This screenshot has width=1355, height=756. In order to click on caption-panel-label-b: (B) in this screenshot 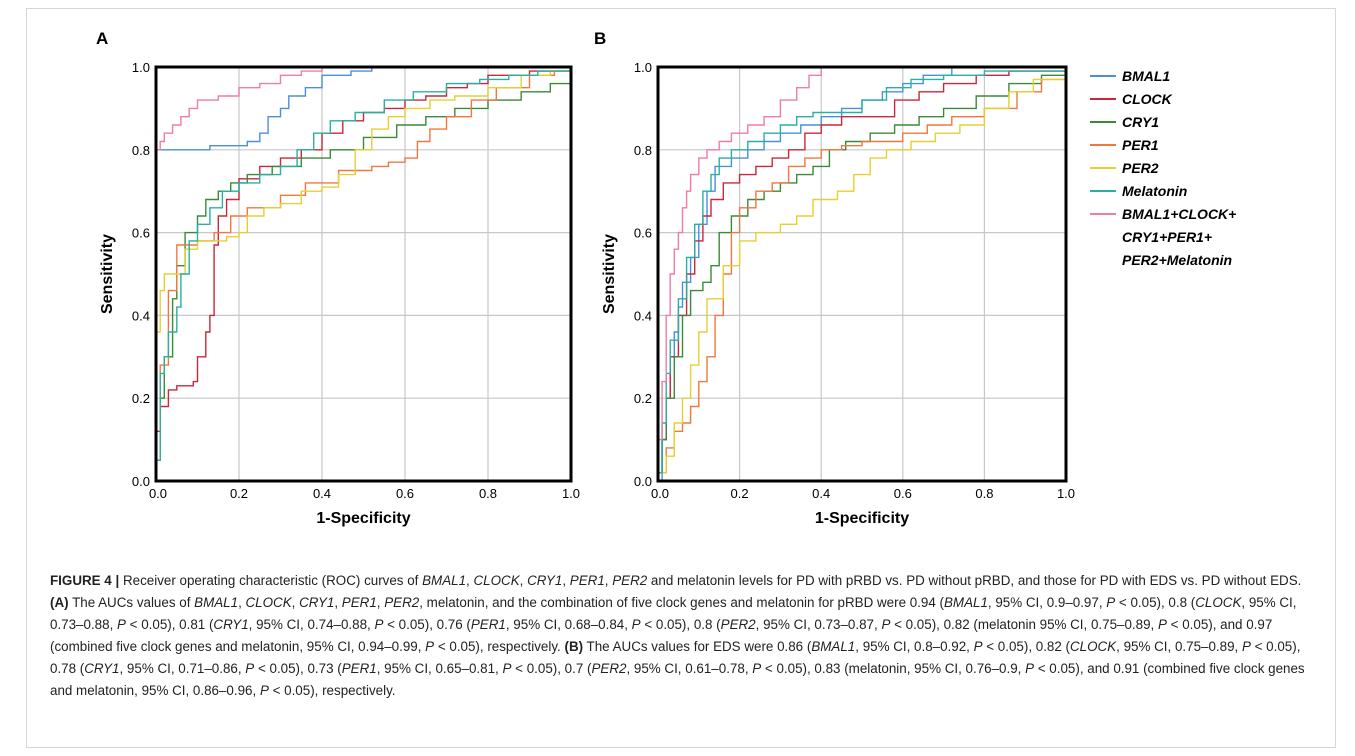, I will do `click(574, 646)`.